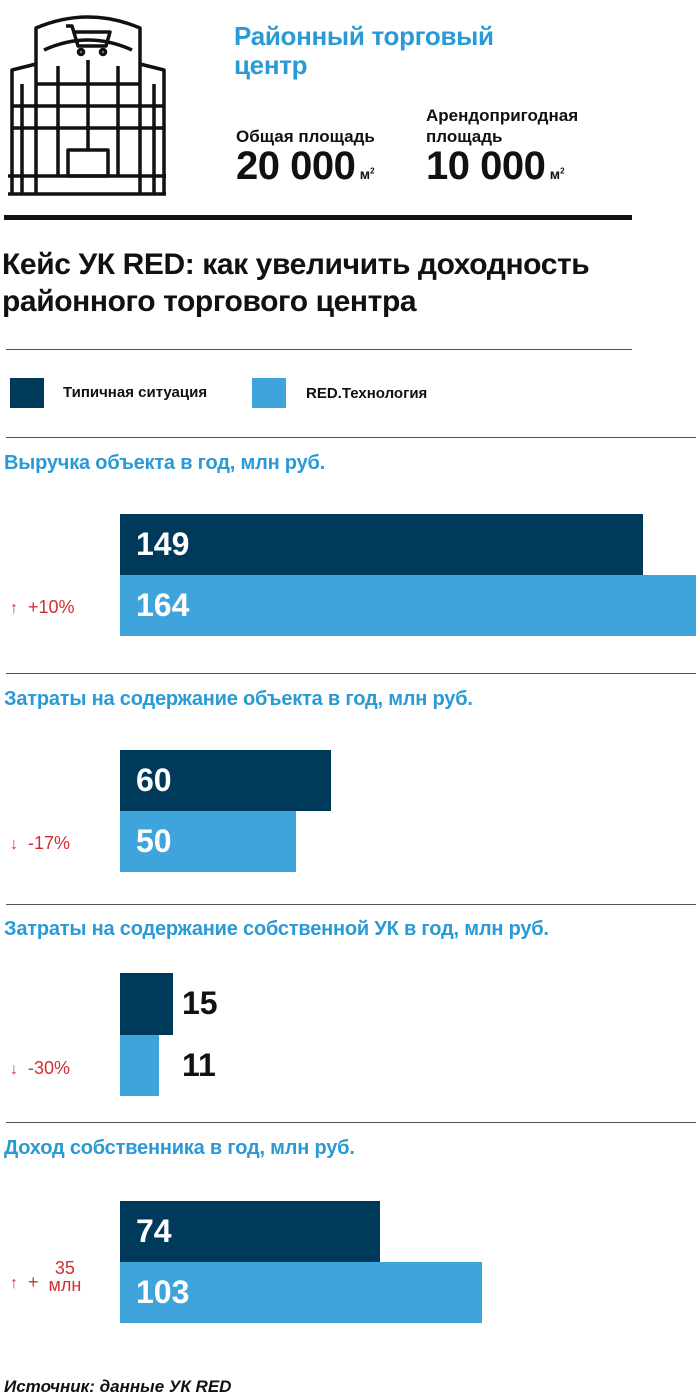  Describe the element at coordinates (154, 1231) in the screenshot. I see `bar-value-typical: 74` at that location.